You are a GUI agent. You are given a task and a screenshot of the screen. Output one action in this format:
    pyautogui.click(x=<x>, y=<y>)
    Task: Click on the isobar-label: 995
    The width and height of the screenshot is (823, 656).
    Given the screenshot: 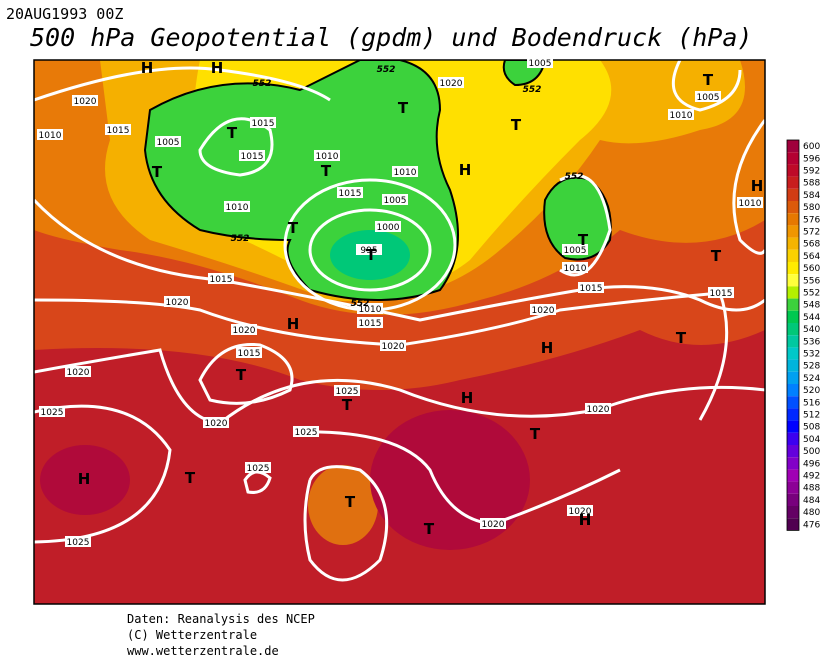 What is the action you would take?
    pyautogui.click(x=368, y=251)
    